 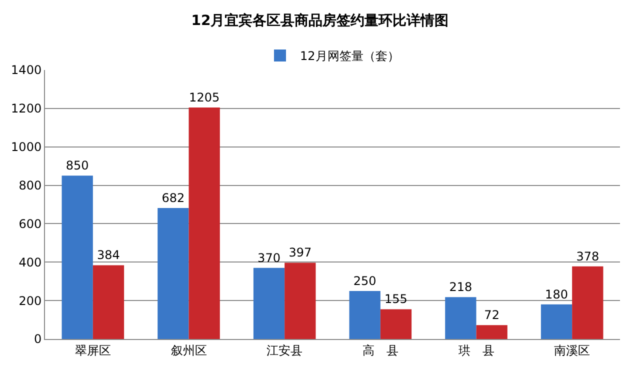 I want to click on data-label: 397, so click(x=300, y=253).